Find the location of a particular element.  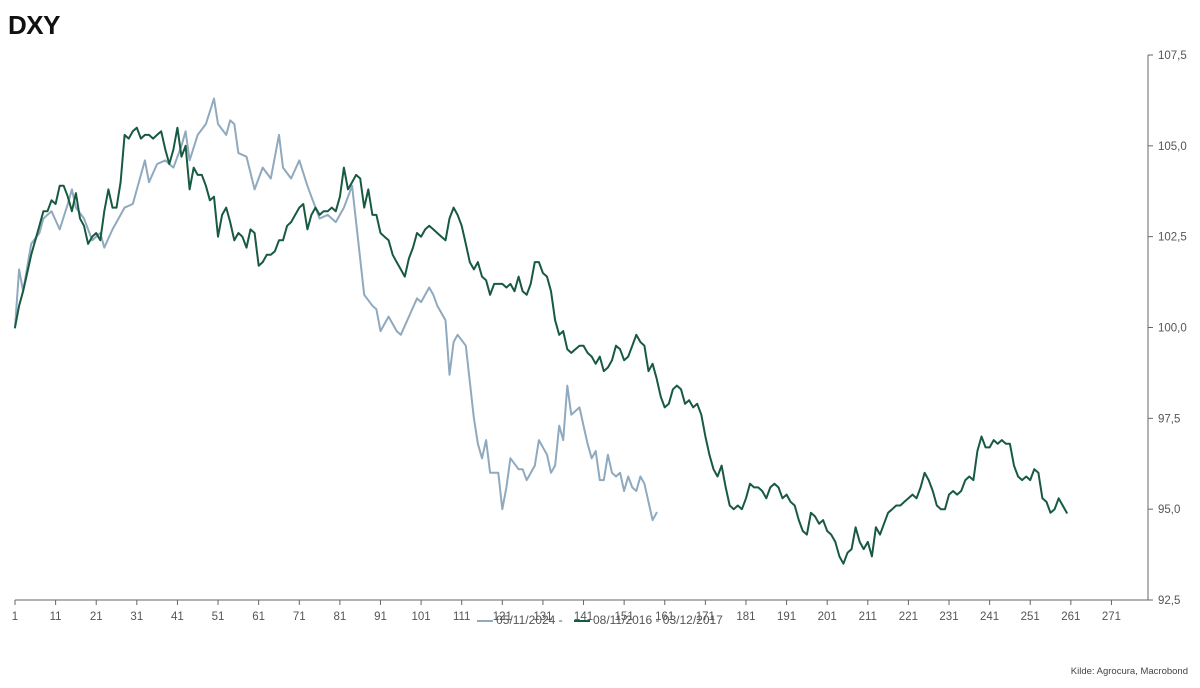

x-tick-label: 51 is located at coordinates (218, 617).